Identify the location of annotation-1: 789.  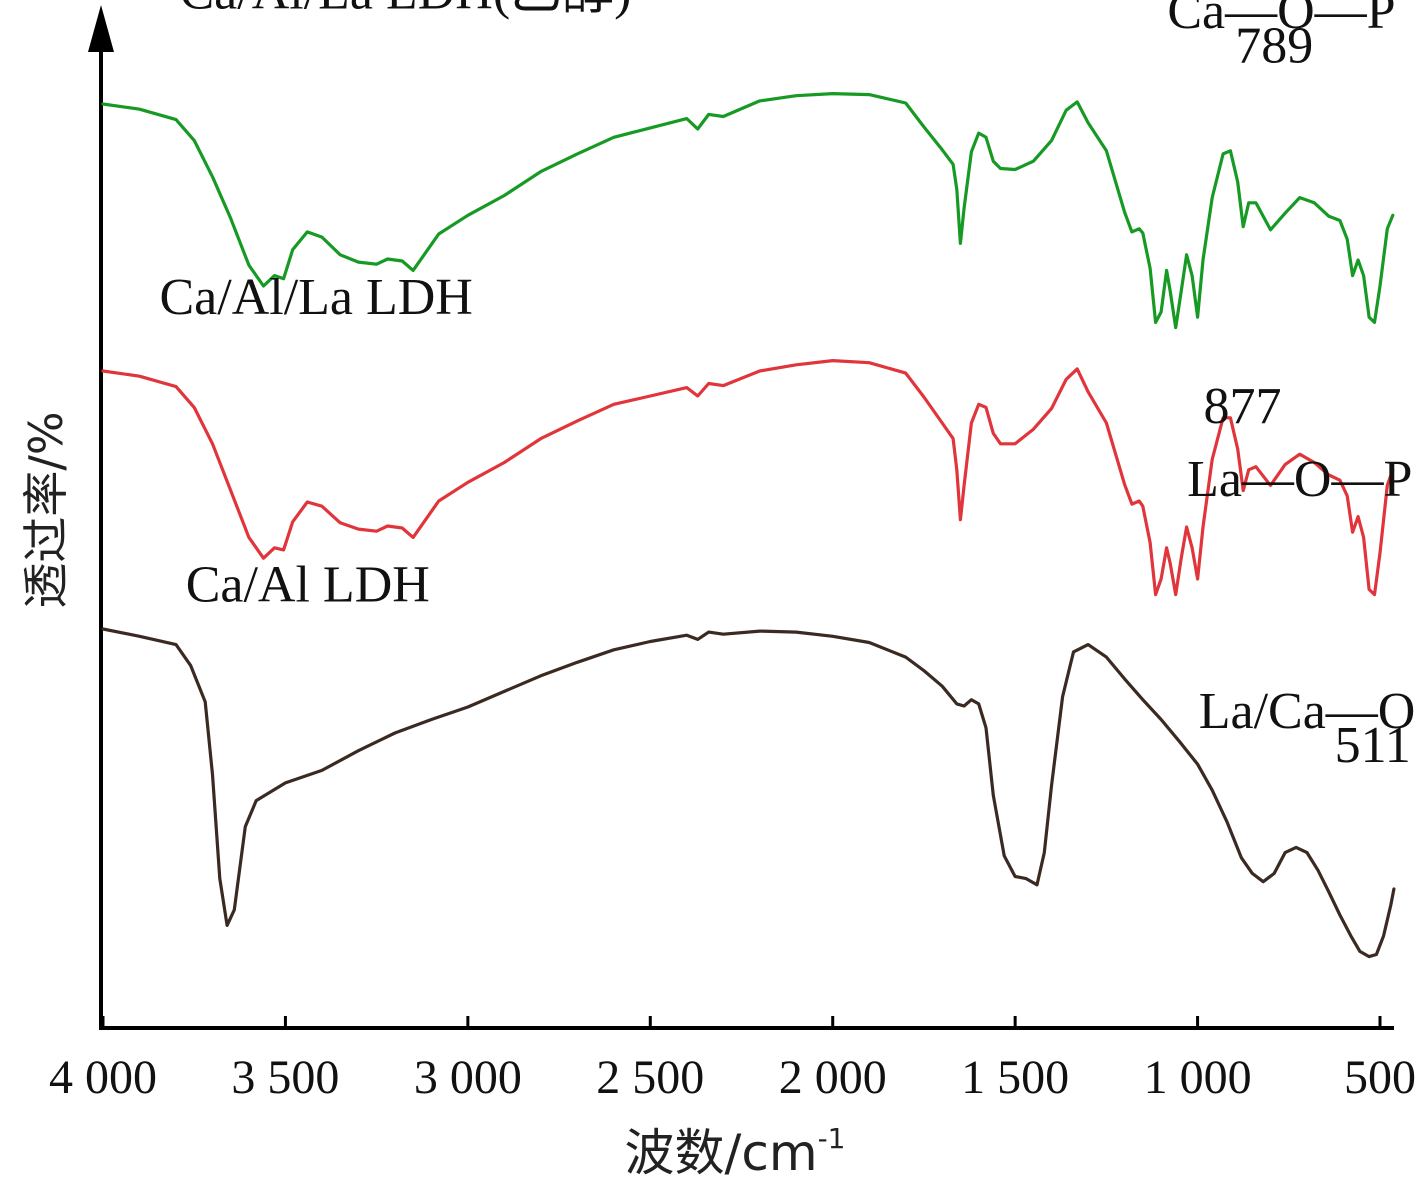
(1274, 45).